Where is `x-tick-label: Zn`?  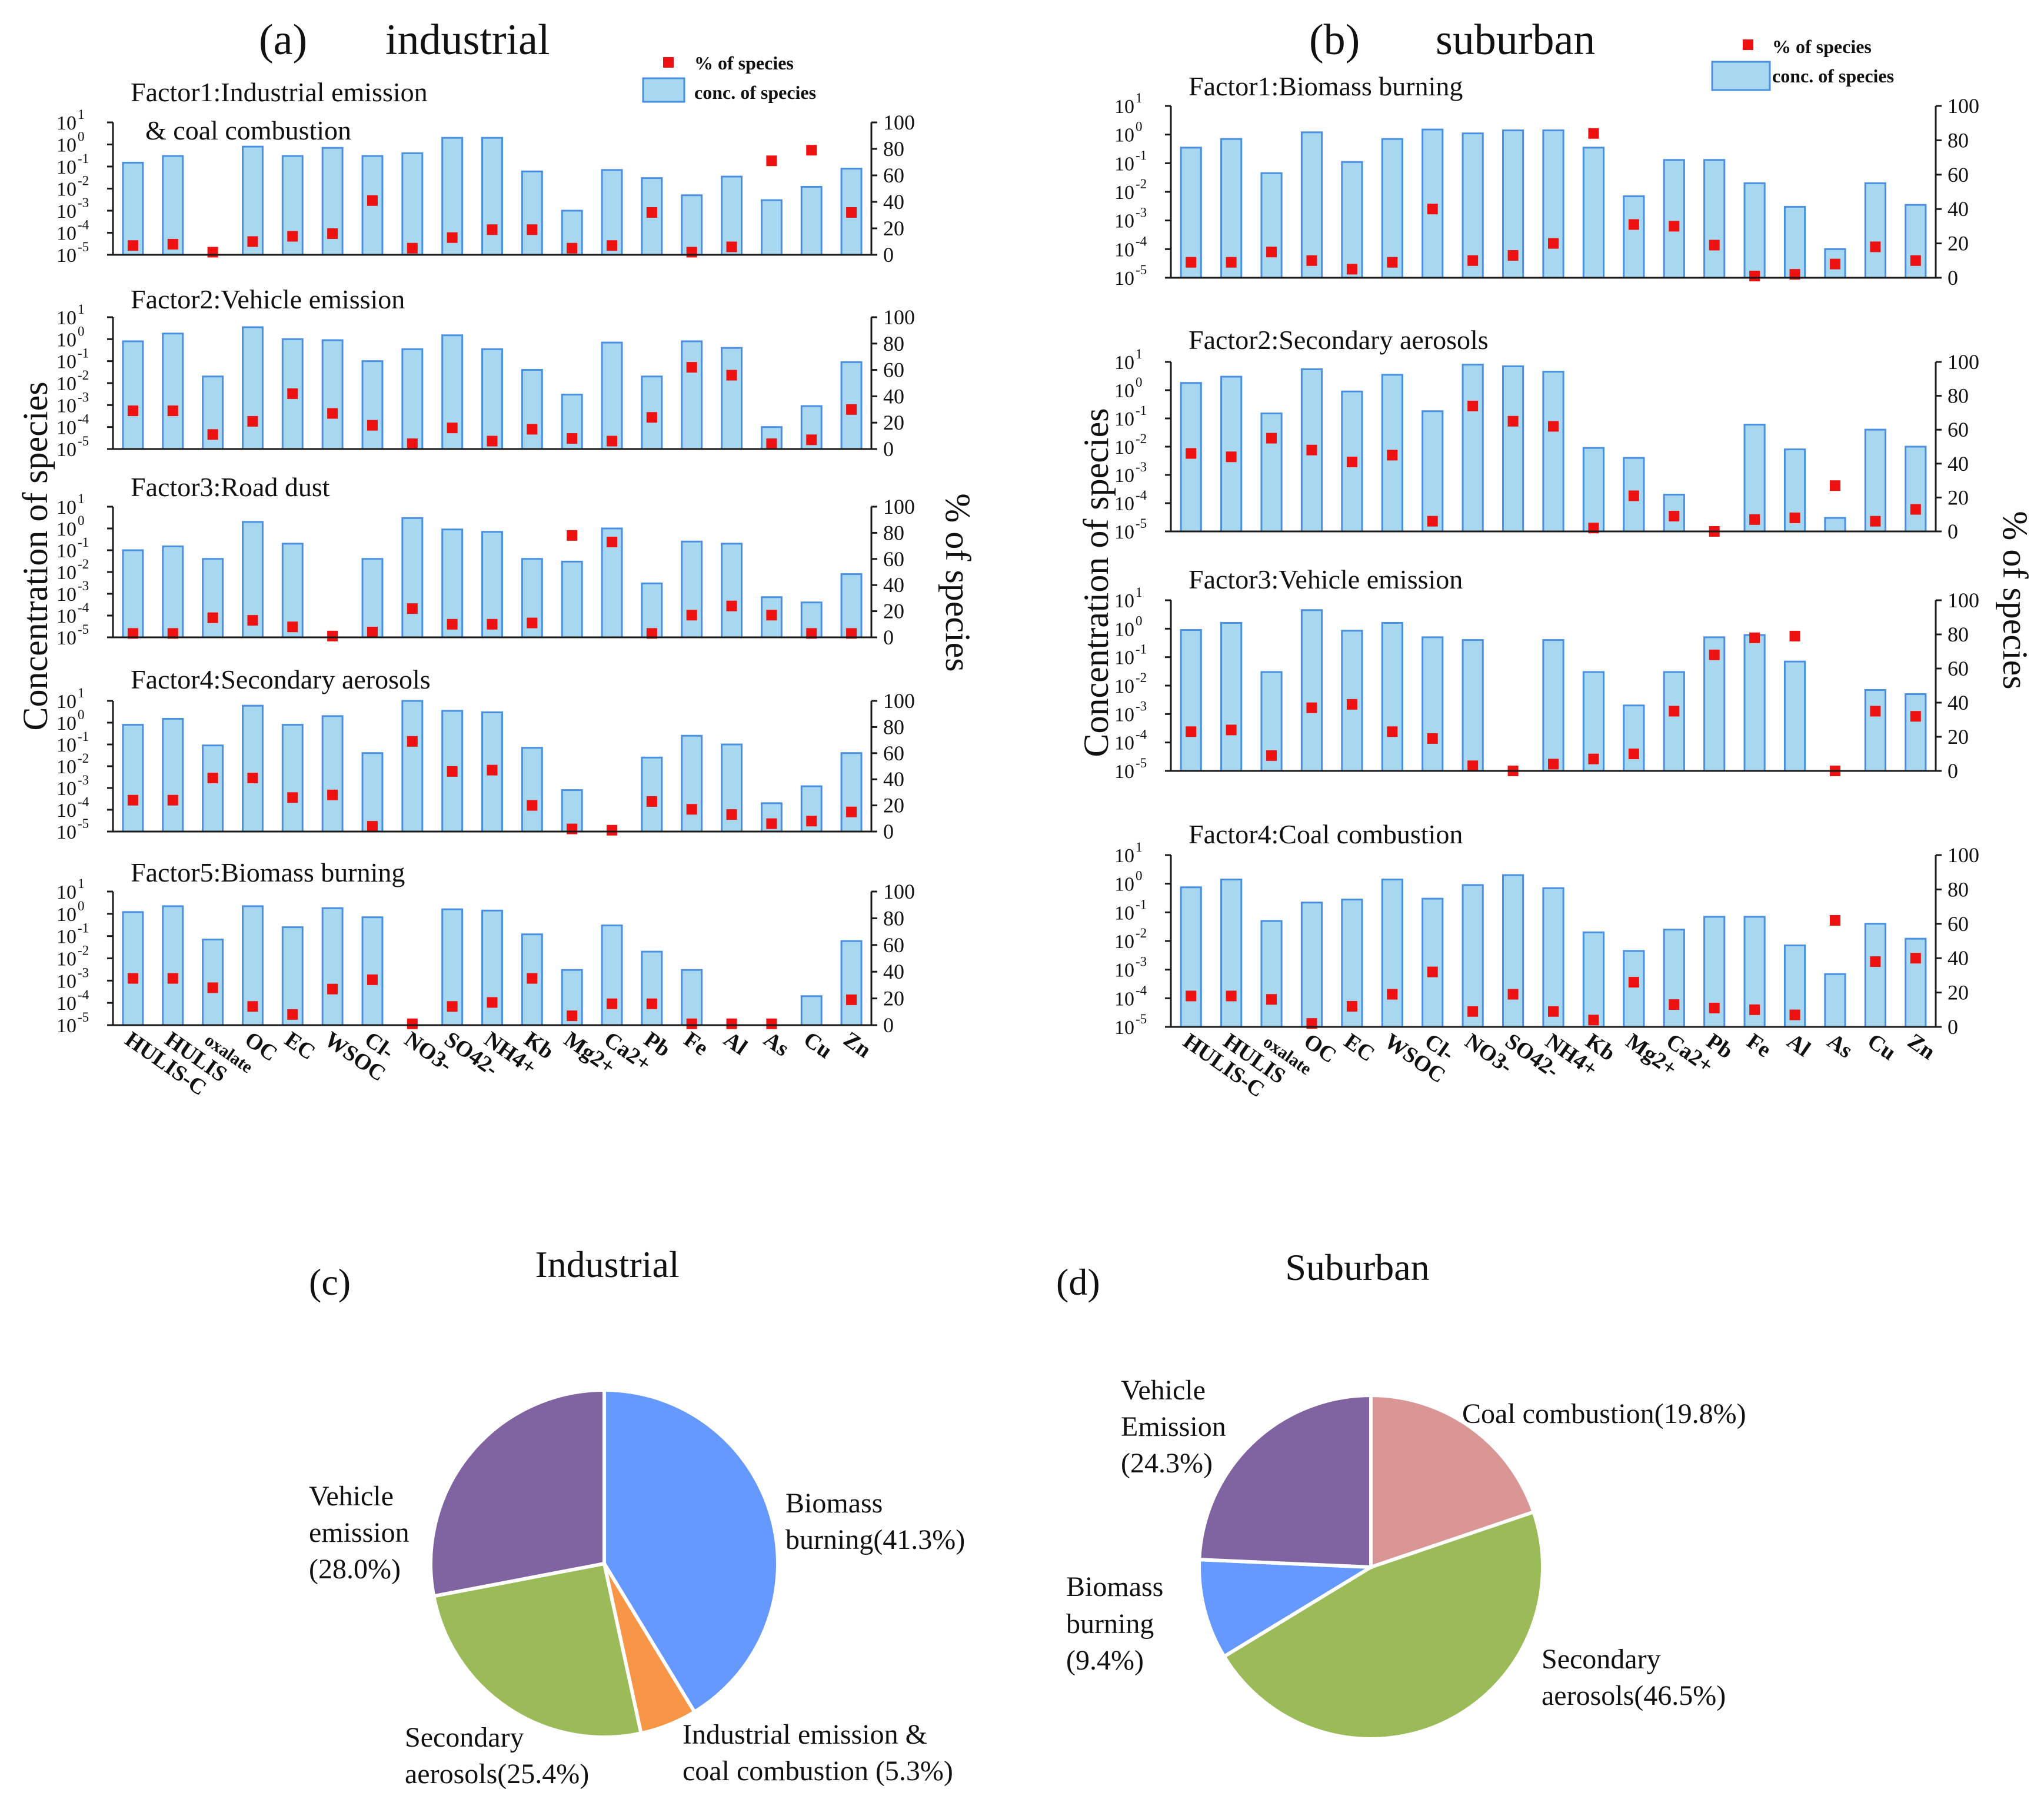 x-tick-label: Zn is located at coordinates (1921, 1047).